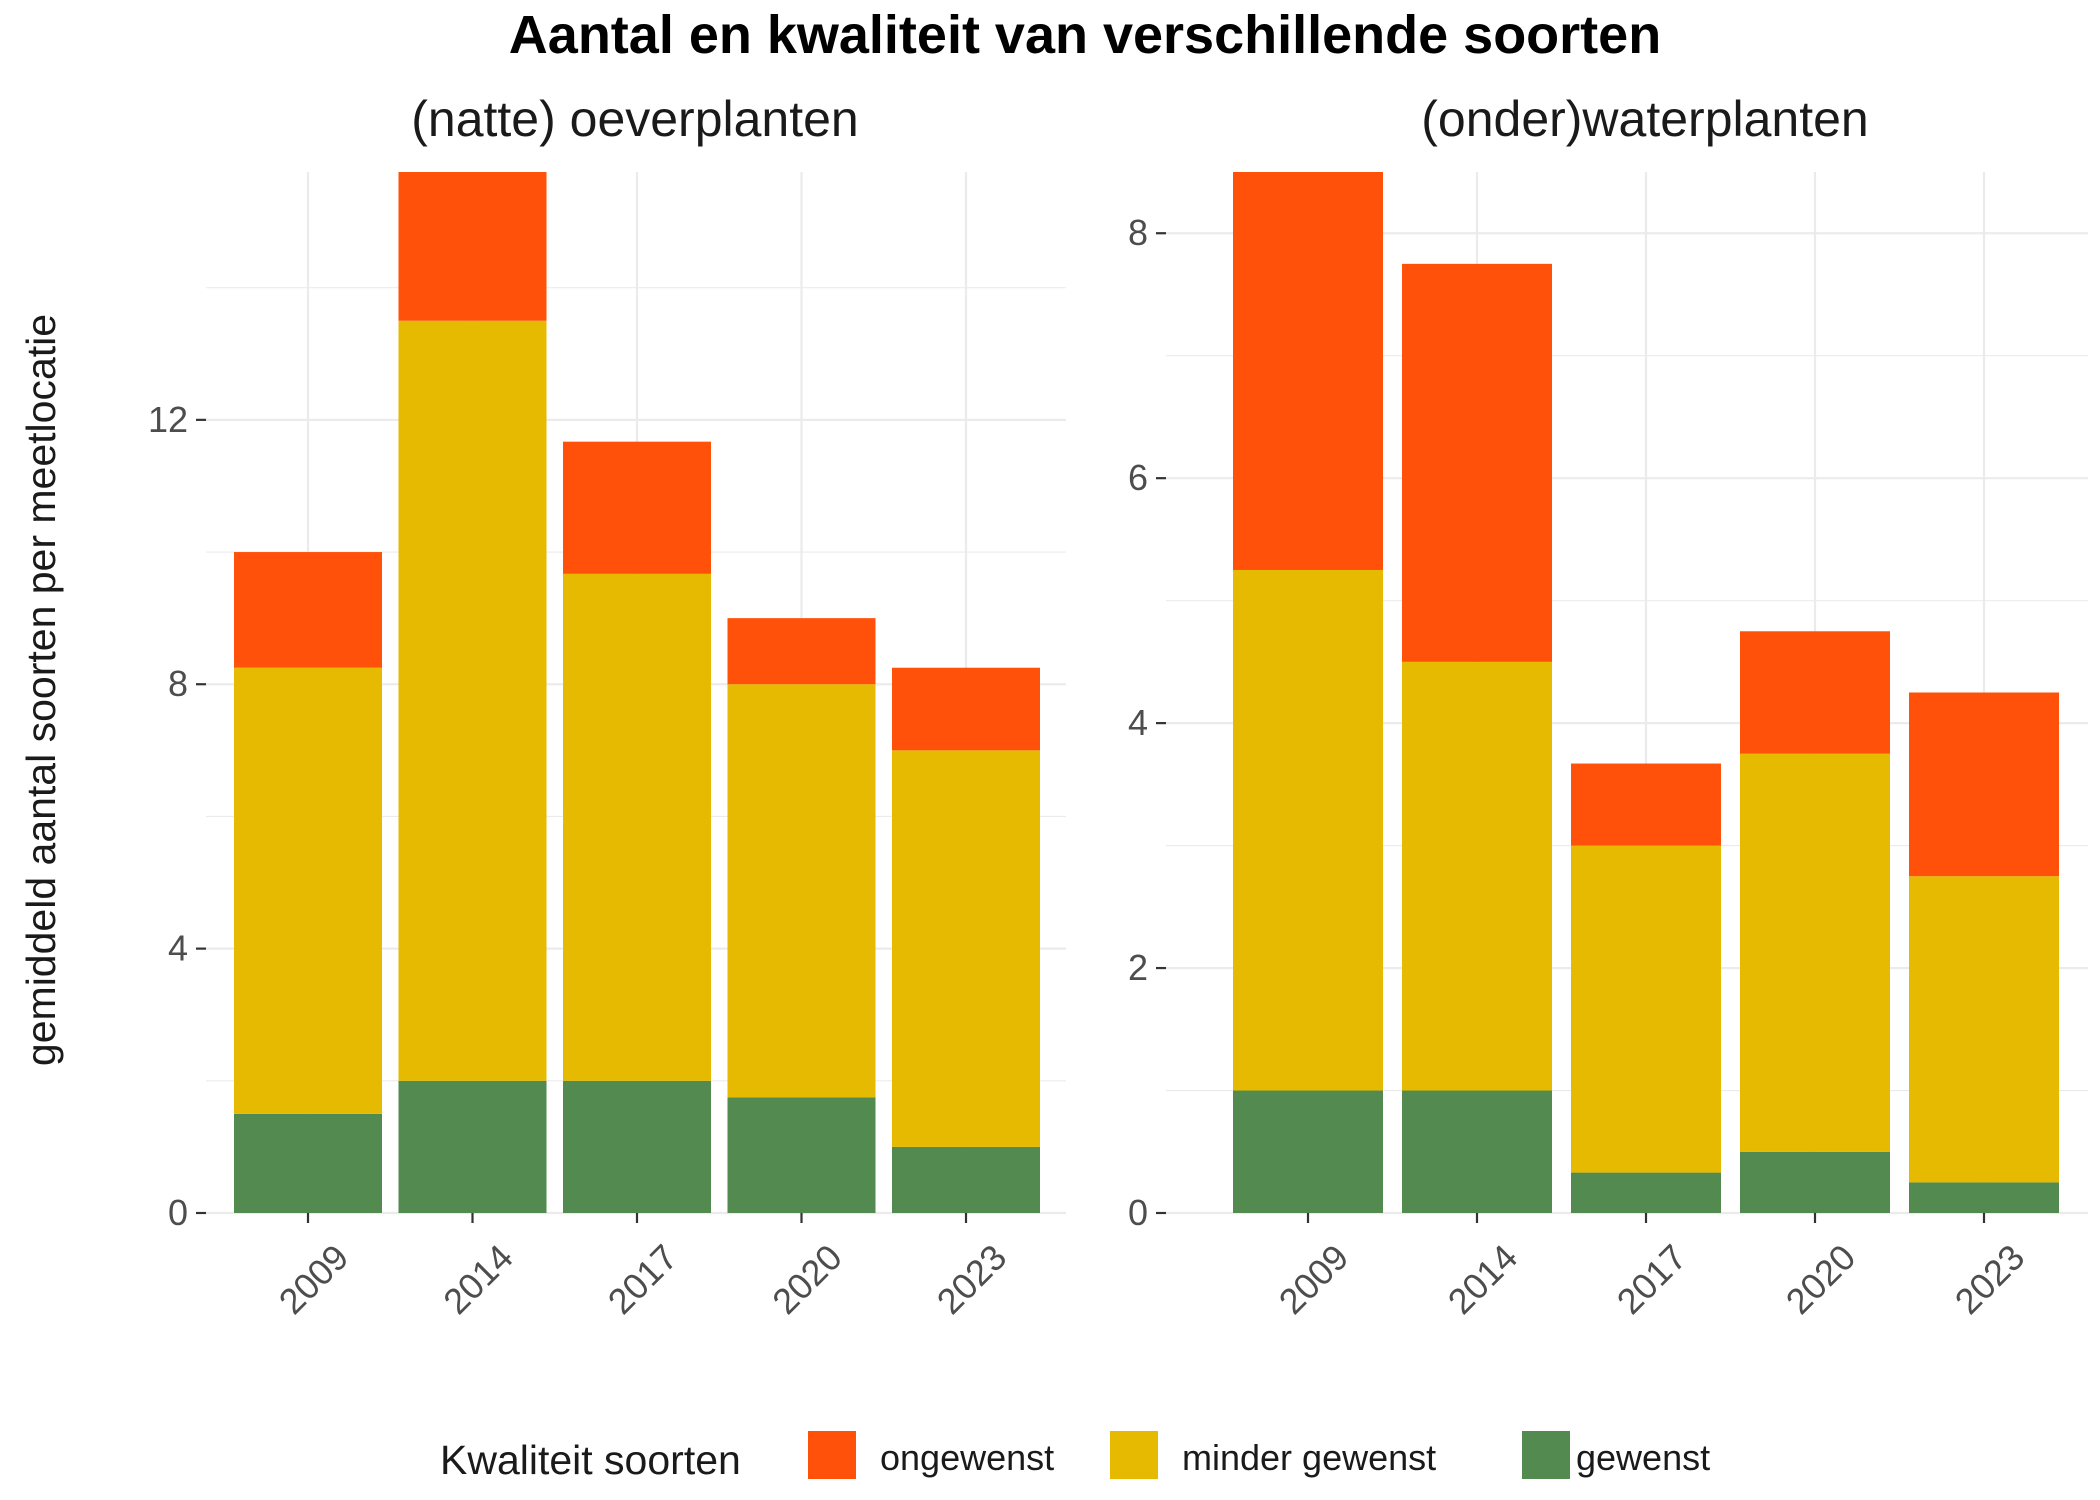 The height and width of the screenshot is (1500, 2100). What do you see at coordinates (590, 1460) in the screenshot?
I see `legend-title: Kwaliteit soorten` at bounding box center [590, 1460].